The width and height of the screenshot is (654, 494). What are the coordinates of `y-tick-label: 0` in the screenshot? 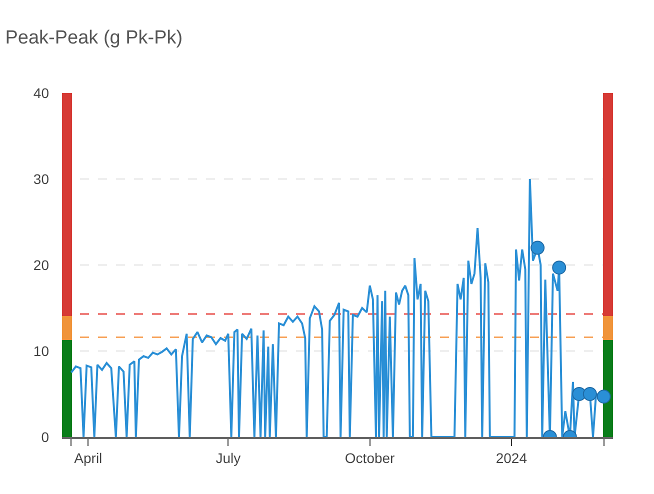 It's located at (45, 436).